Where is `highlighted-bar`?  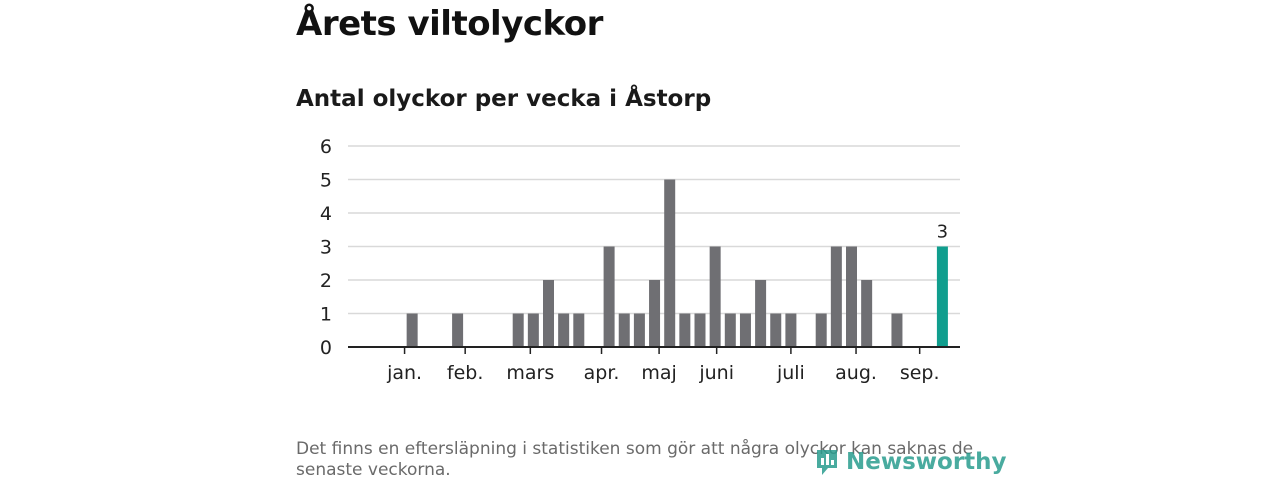 highlighted-bar is located at coordinates (942, 296).